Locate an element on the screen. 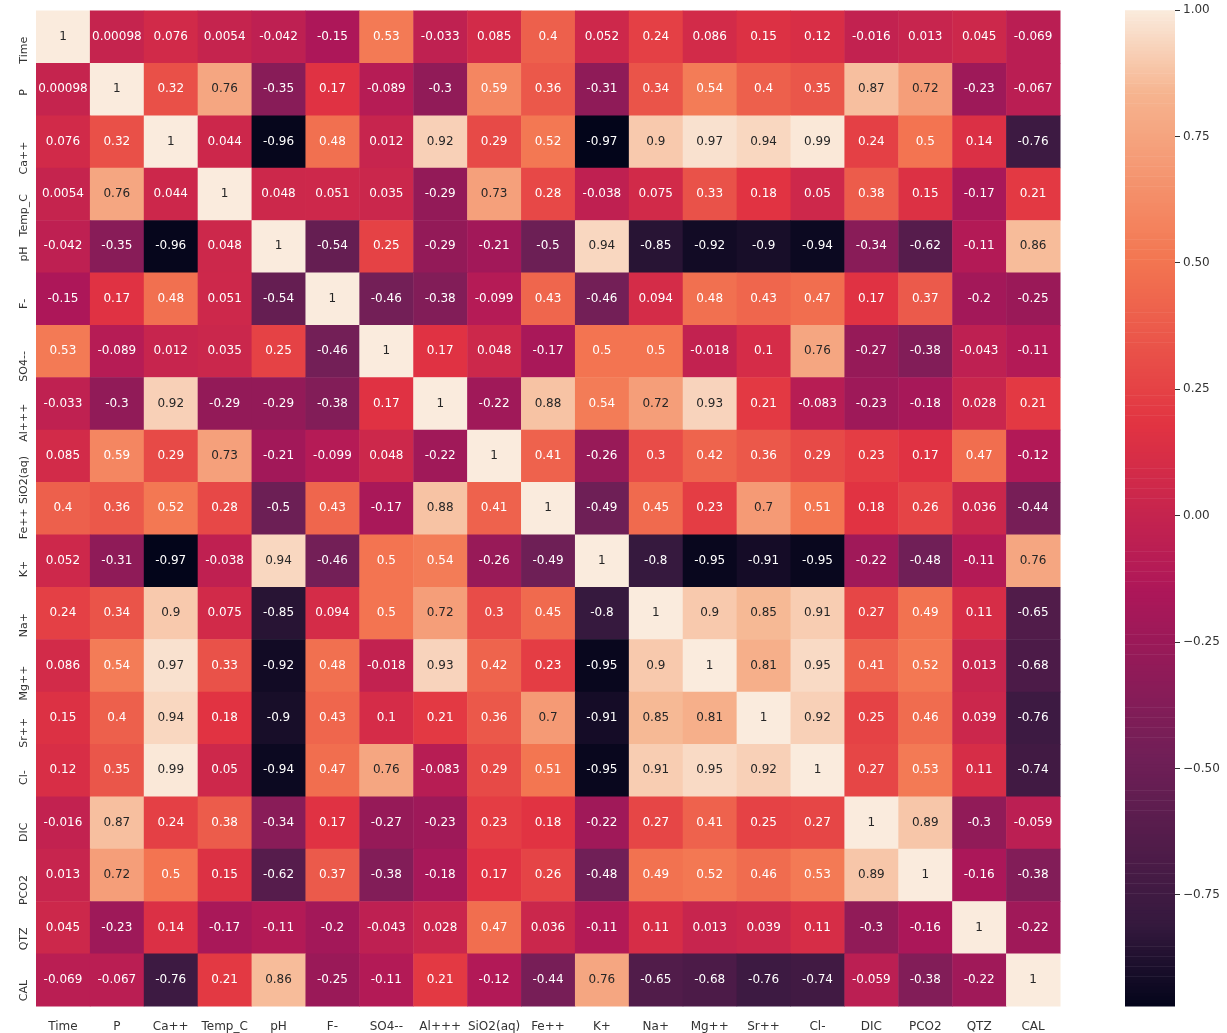 This screenshot has height=1033, width=1227. data-label: 0.41 is located at coordinates (548, 455).